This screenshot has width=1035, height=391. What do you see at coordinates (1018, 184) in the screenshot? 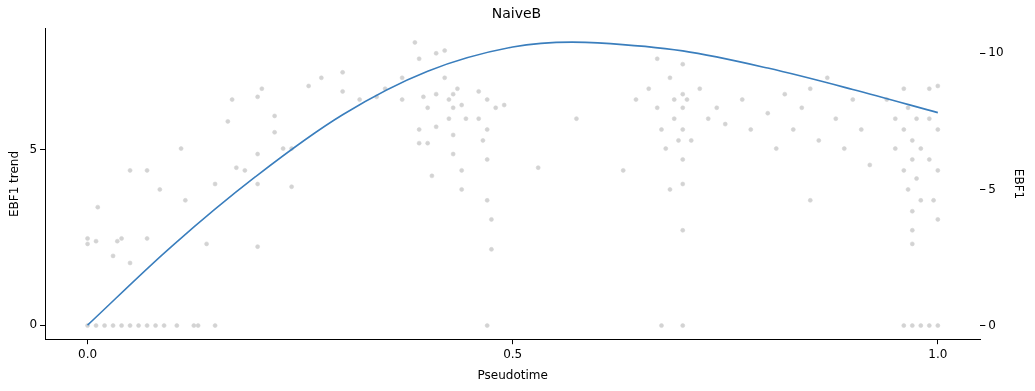
I see `y2-axis-title: EBF1` at bounding box center [1018, 184].